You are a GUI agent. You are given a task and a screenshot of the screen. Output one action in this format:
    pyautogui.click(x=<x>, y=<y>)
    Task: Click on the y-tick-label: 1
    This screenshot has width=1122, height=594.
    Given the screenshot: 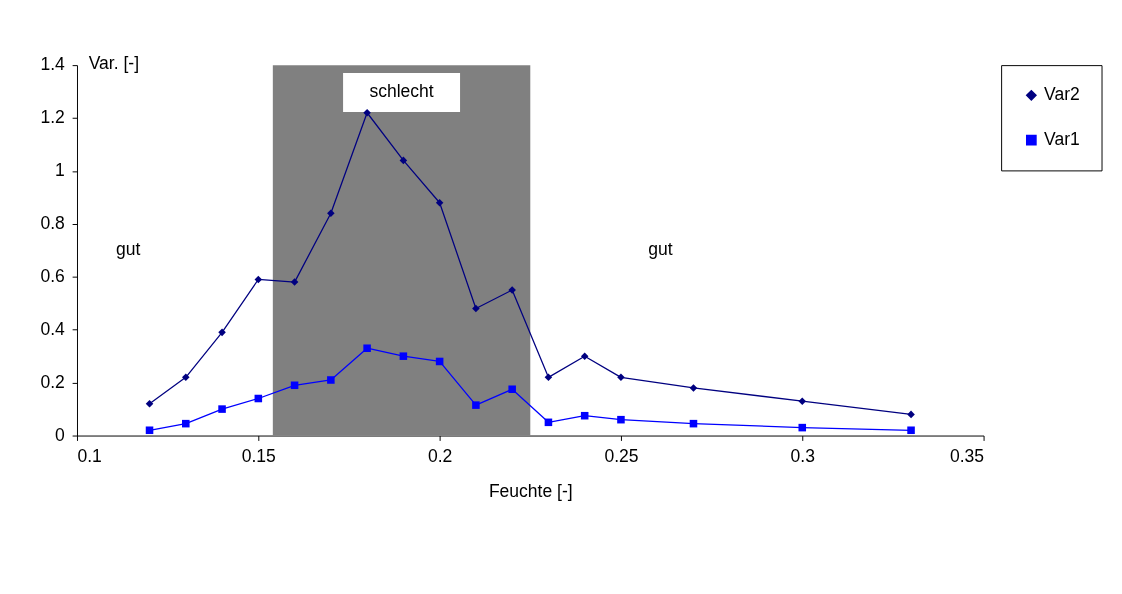 What is the action you would take?
    pyautogui.click(x=60, y=170)
    